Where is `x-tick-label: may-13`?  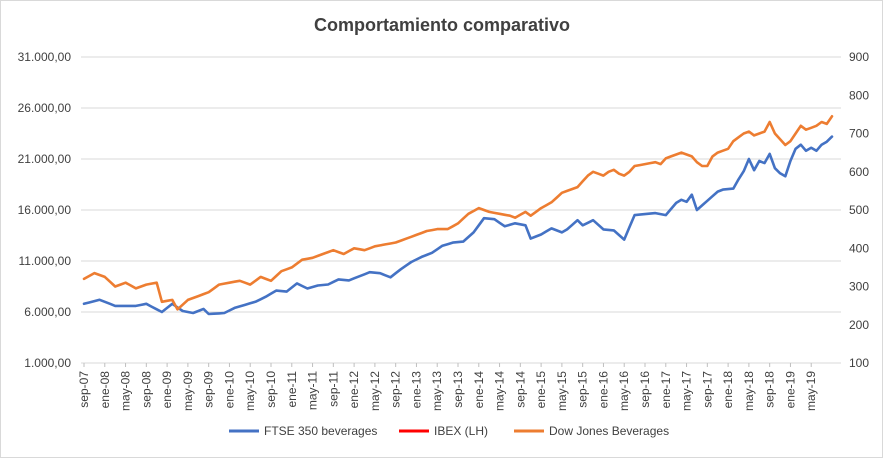
x-tick-label: may-13 is located at coordinates (437, 391).